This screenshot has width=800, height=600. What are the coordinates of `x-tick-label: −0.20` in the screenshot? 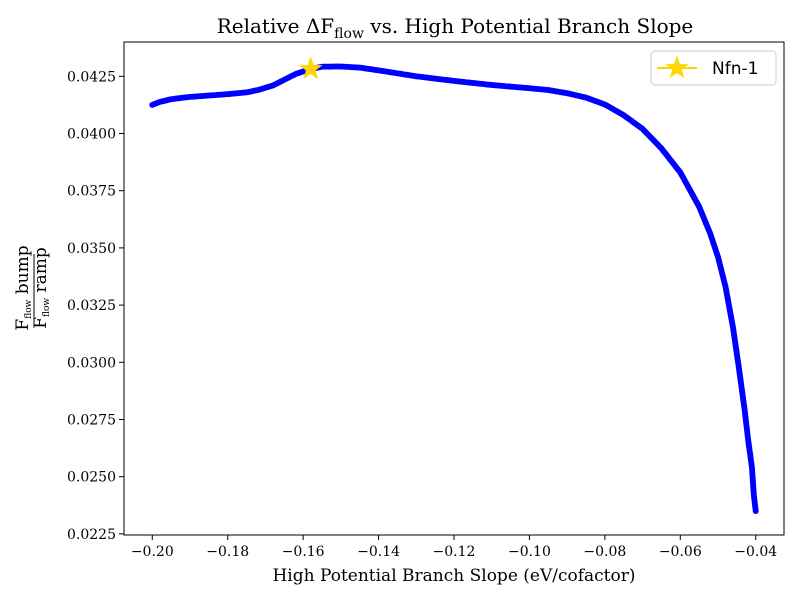 It's located at (152, 552).